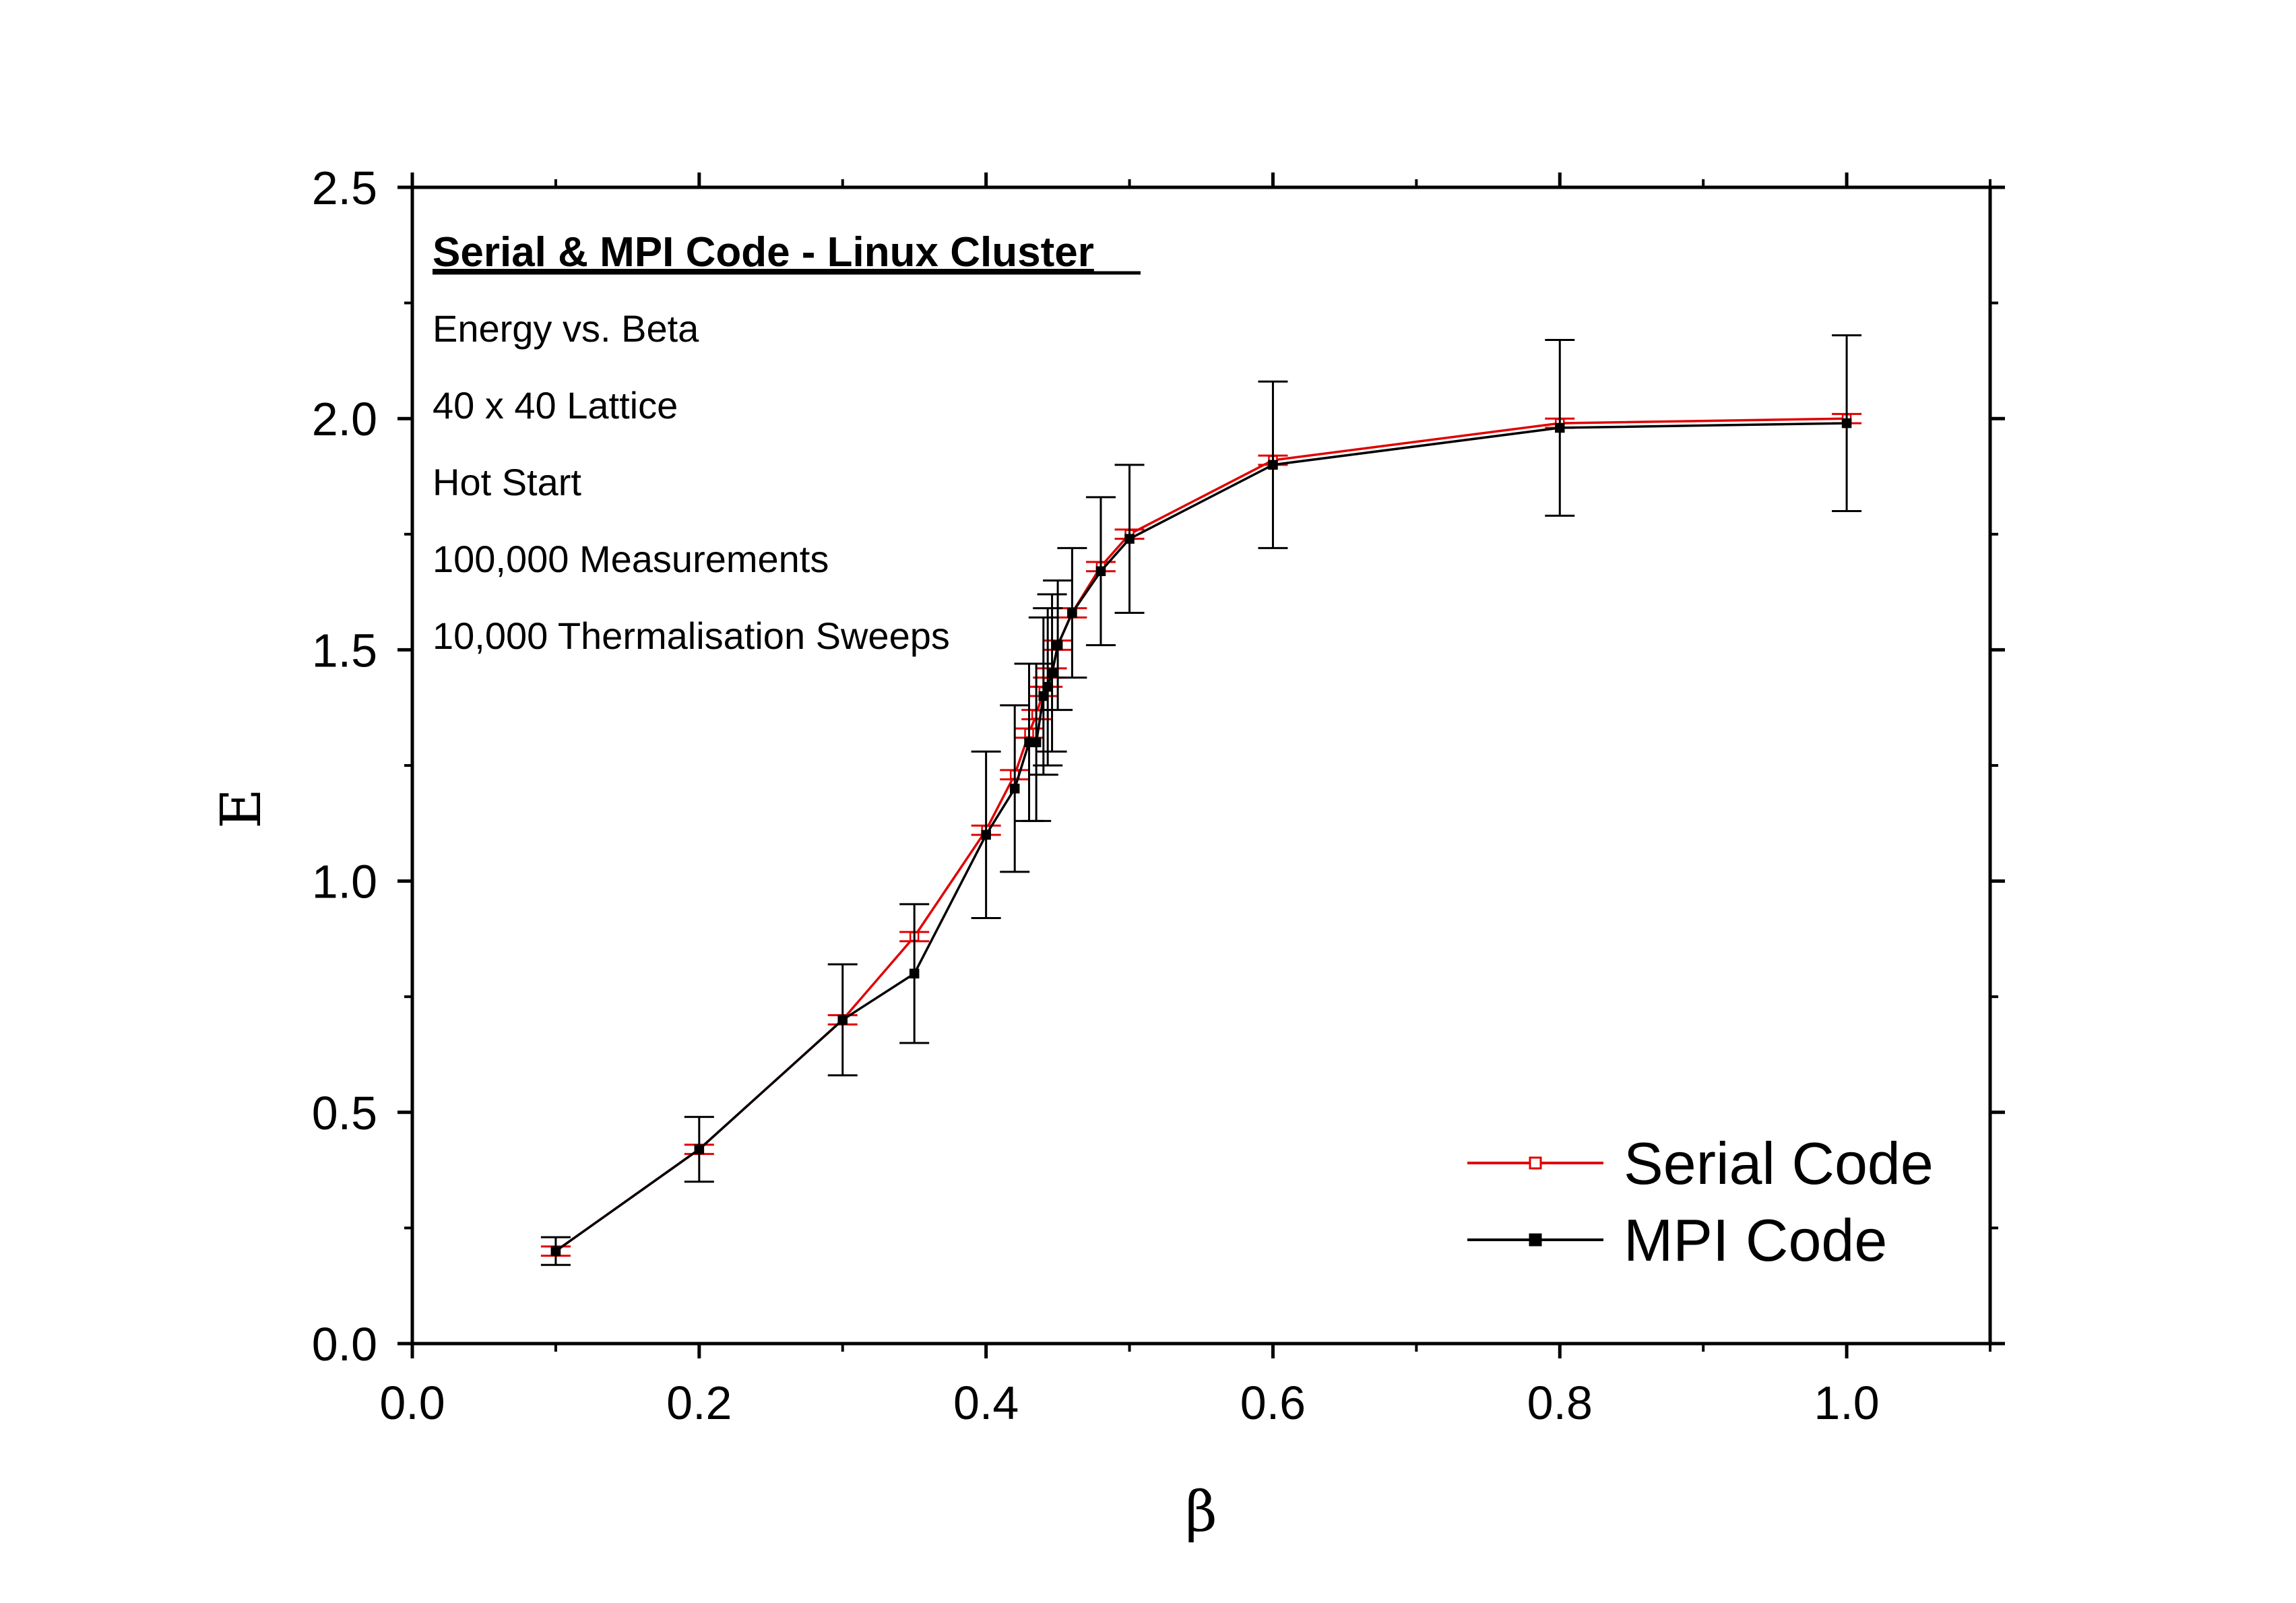 The width and height of the screenshot is (2296, 1603). What do you see at coordinates (986, 1403) in the screenshot?
I see `x-tick-label: 0.4` at bounding box center [986, 1403].